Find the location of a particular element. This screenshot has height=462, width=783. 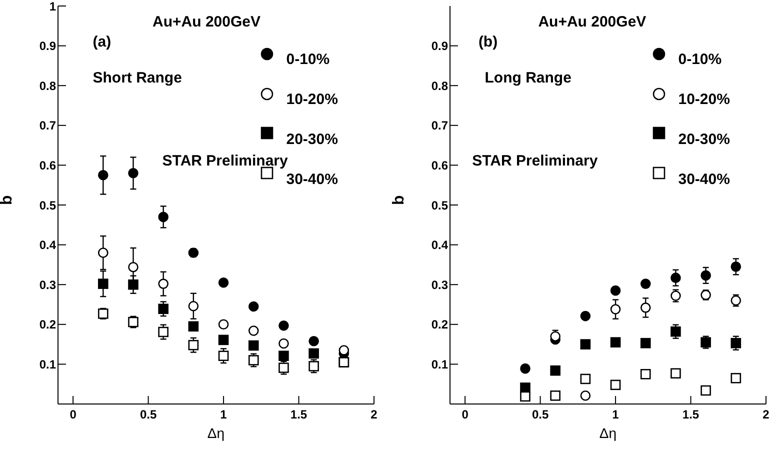

annotation: (b) is located at coordinates (488, 41).